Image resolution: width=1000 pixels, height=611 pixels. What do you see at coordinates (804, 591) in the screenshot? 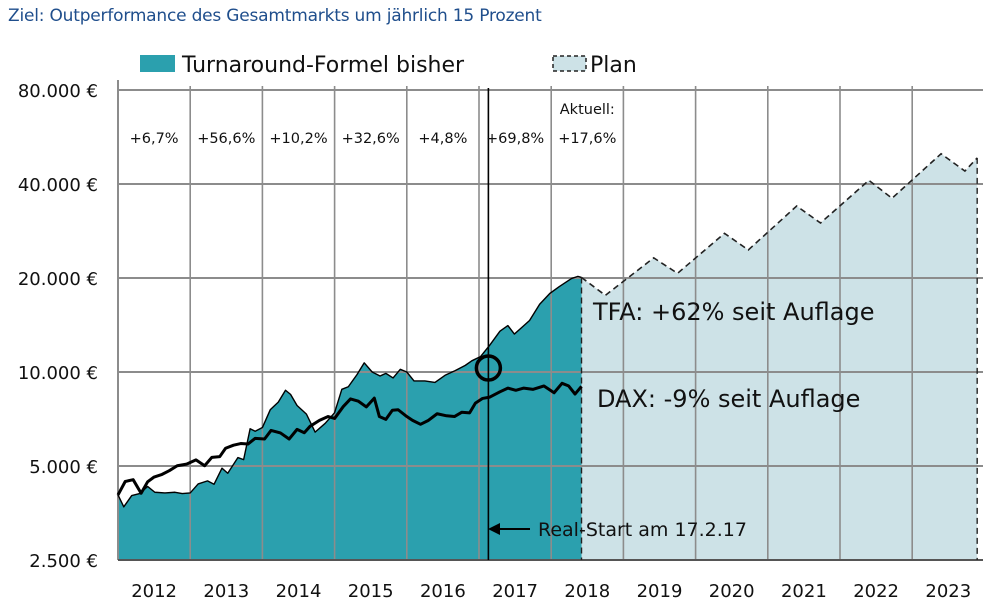
I see `x-tick-label: 2021` at bounding box center [804, 591].